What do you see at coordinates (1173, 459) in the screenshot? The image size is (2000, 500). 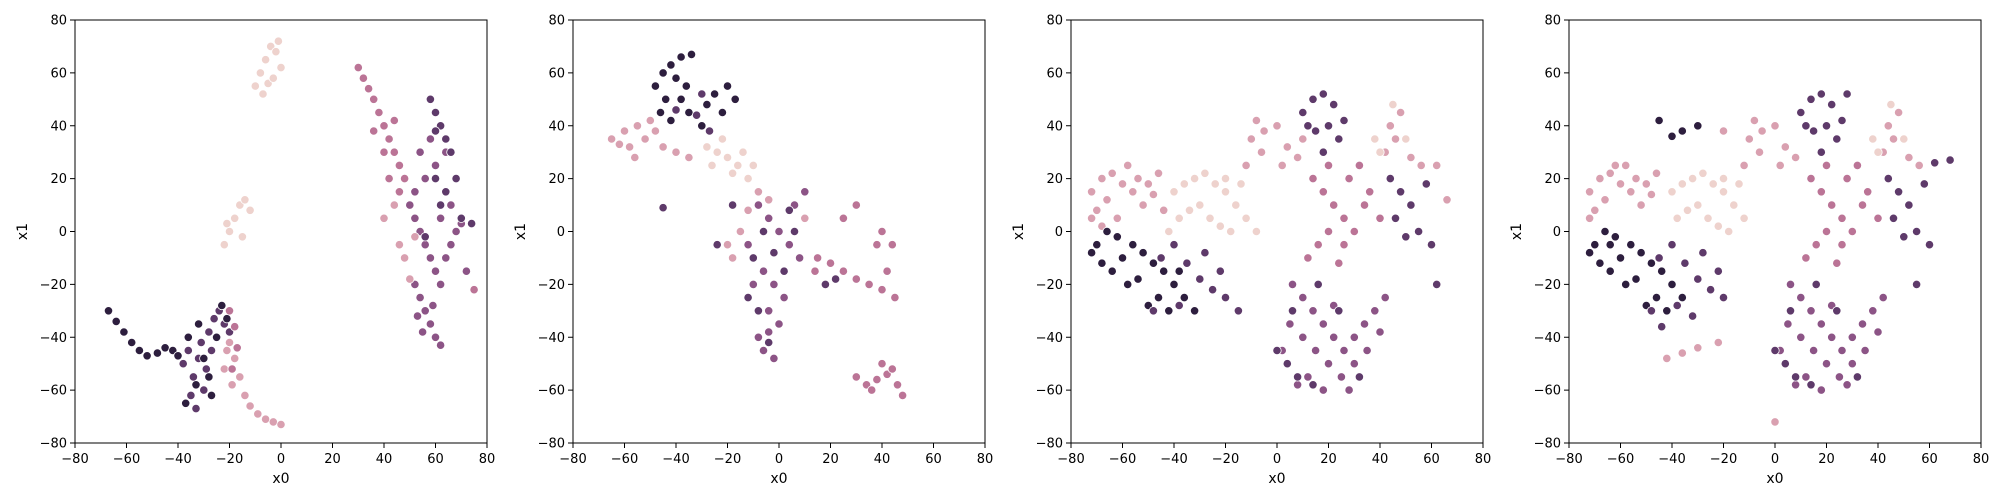 I see `x-tick-label: −40` at bounding box center [1173, 459].